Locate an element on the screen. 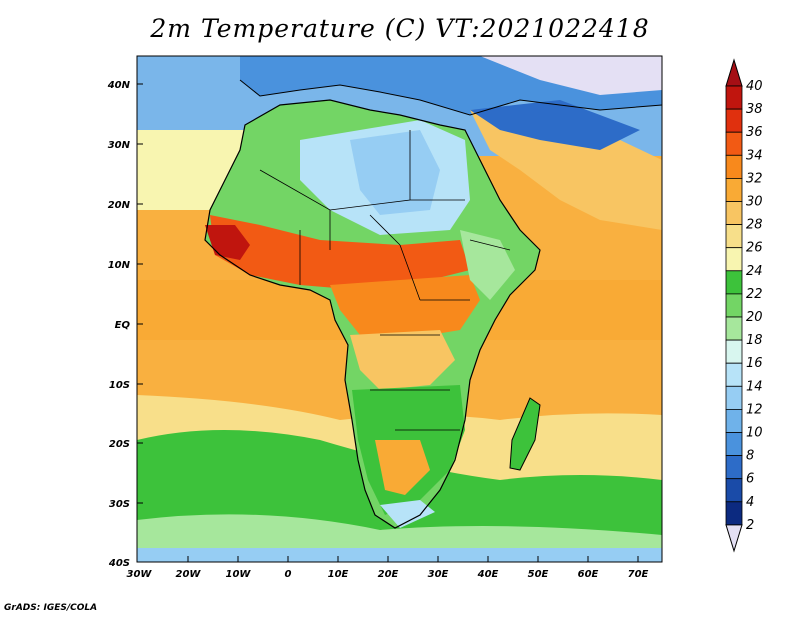 The height and width of the screenshot is (618, 800). lat-tick-40s: 40S is located at coordinates (119, 563).